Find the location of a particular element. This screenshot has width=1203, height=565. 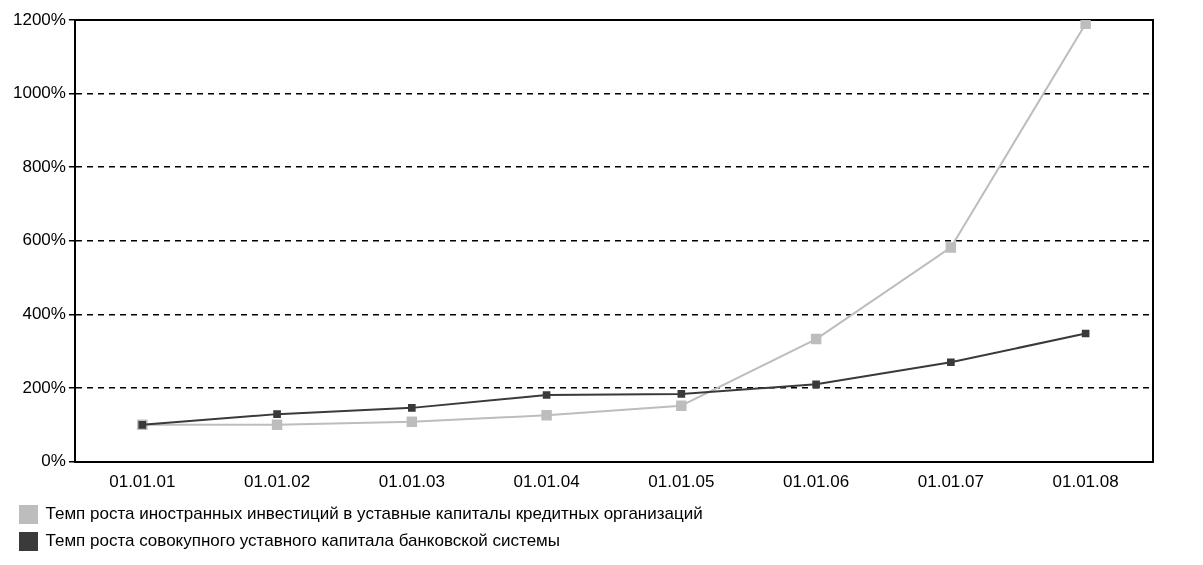

x-tick-label: 01.01.08 is located at coordinates (1085, 482).